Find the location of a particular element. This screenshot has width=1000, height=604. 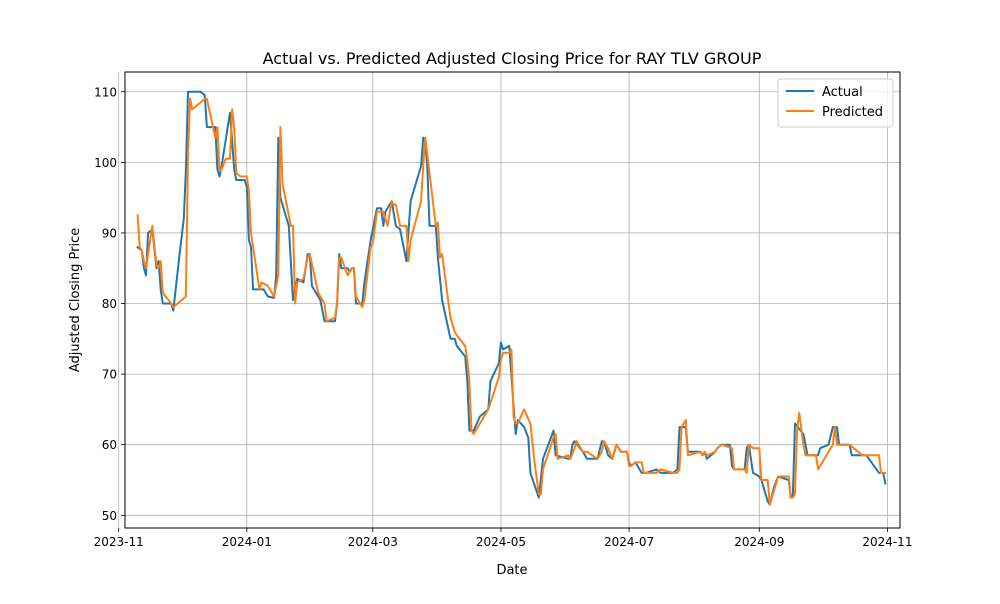

x-tick-label: 2024-09 is located at coordinates (759, 542).